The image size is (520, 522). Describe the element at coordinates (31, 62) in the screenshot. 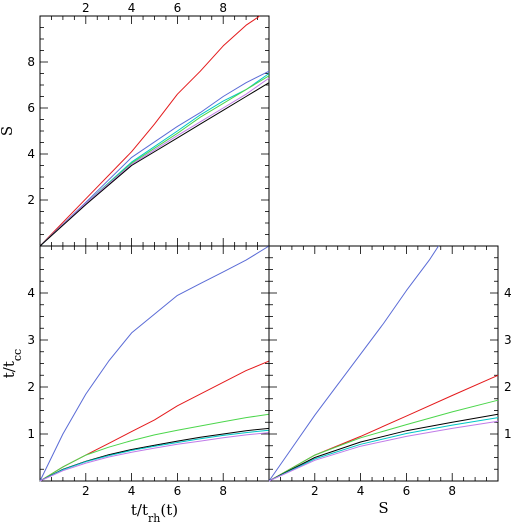

I see `top-left-ytick-label: 8` at that location.